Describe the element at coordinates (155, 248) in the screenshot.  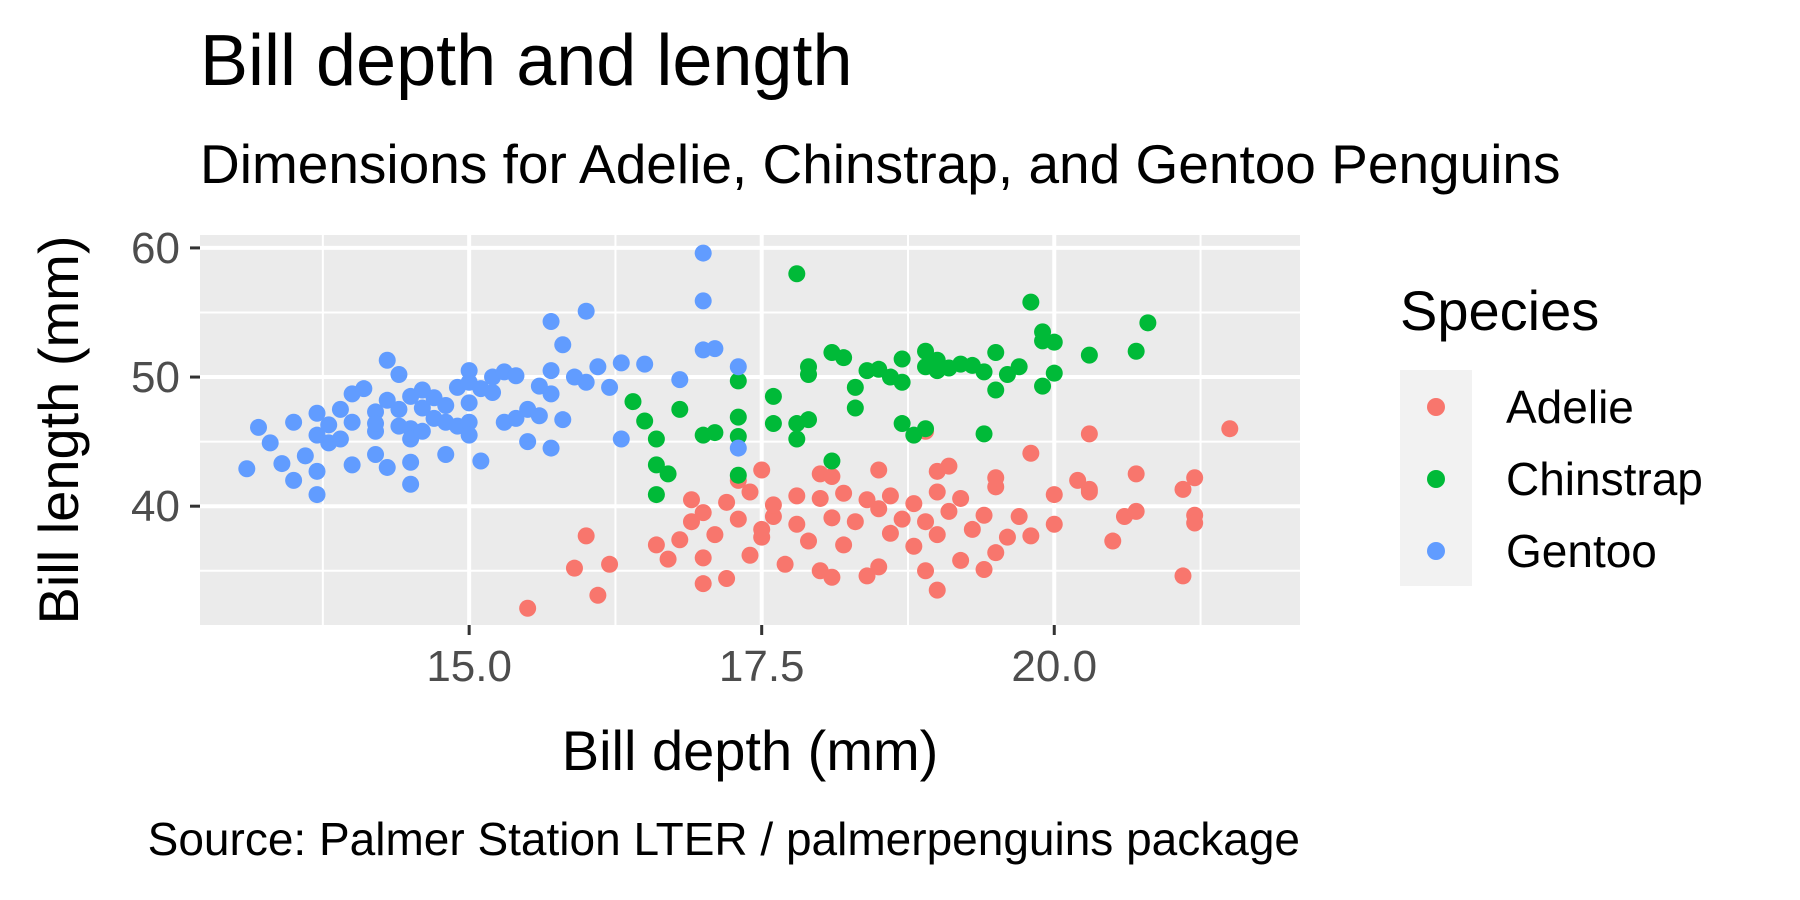
I see `y-tick-label: 60` at that location.